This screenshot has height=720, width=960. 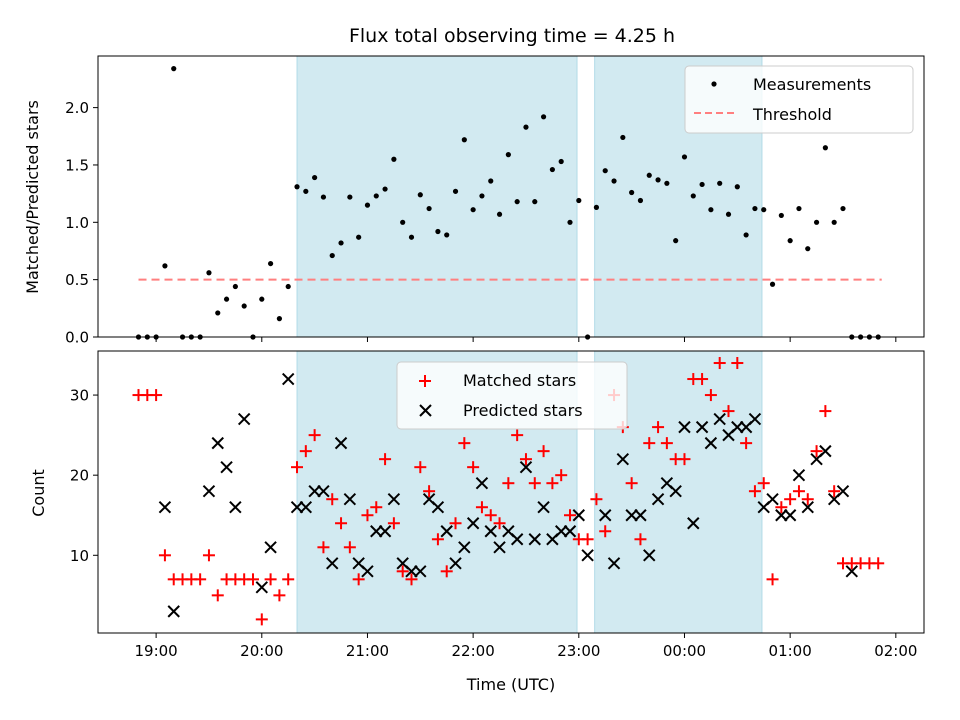 What do you see at coordinates (473, 651) in the screenshot?
I see `x-tick-label: 22:00` at bounding box center [473, 651].